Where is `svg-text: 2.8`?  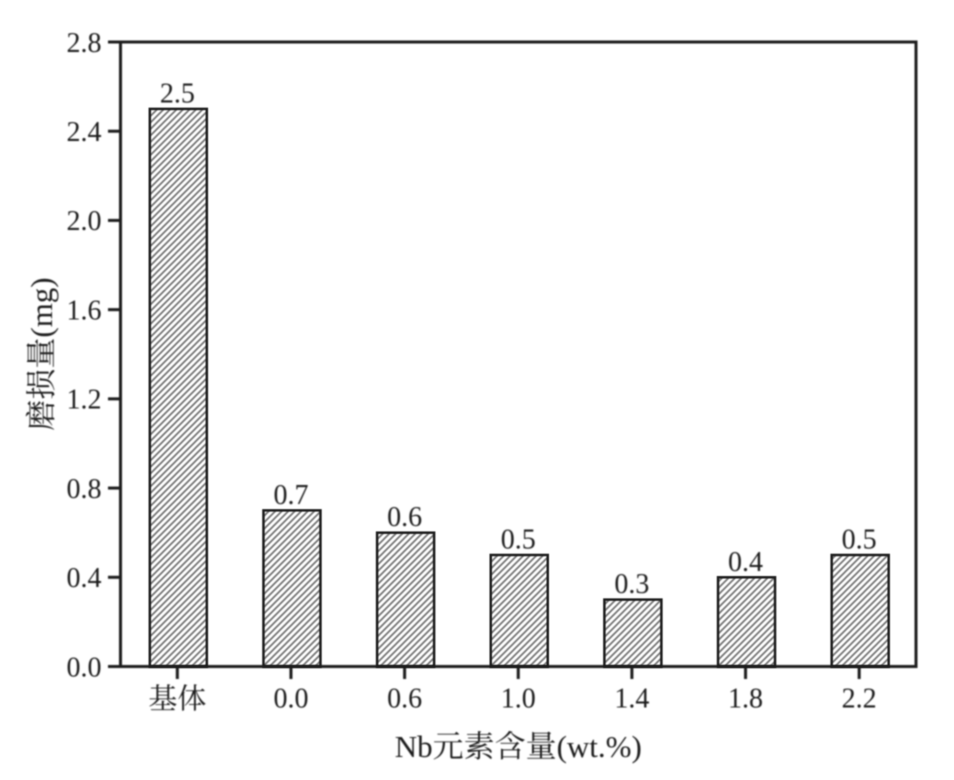 svg-text: 2.8 is located at coordinates (84, 43).